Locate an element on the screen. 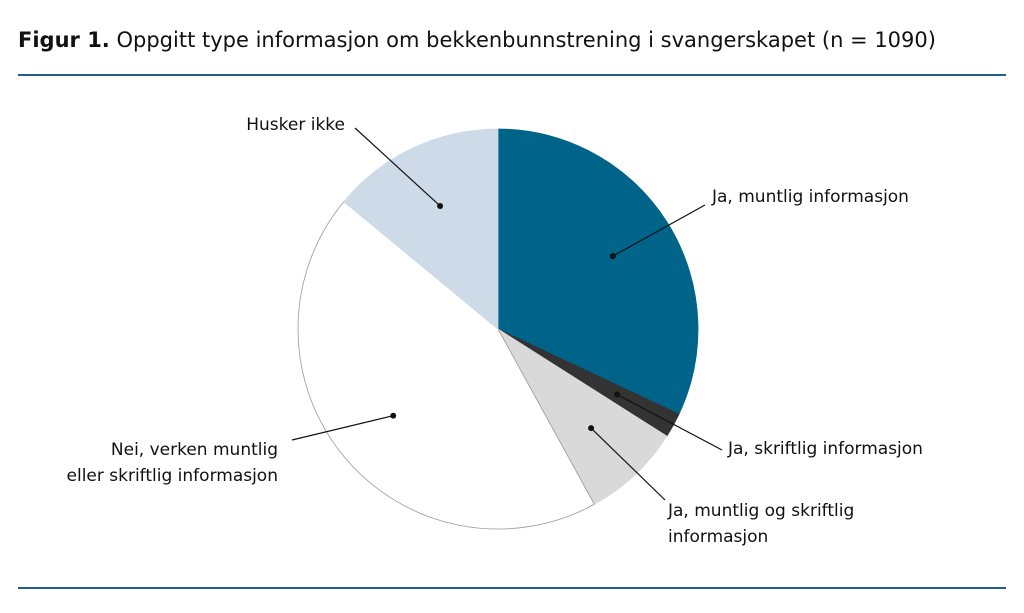 The height and width of the screenshot is (613, 1024). slice-label: Ja, muntlig og skriftlig informasjon is located at coordinates (761, 524).